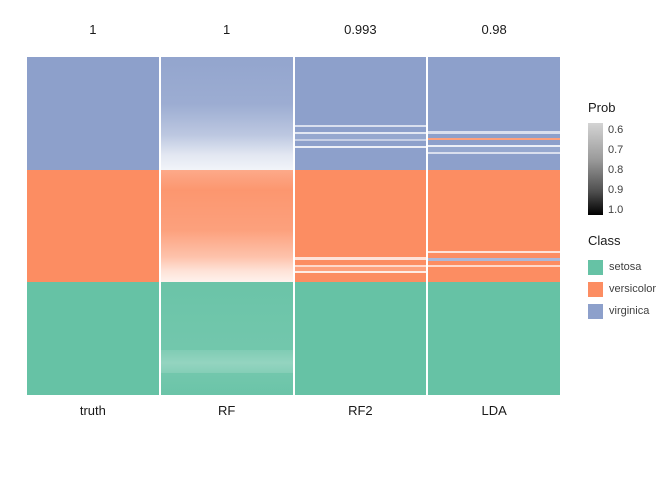 This screenshot has width=672, height=480. What do you see at coordinates (616, 150) in the screenshot?
I see `prob-tick-label: 0.7` at bounding box center [616, 150].